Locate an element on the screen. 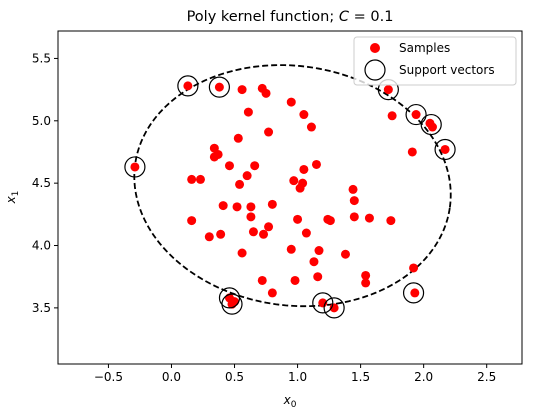 The height and width of the screenshot is (415, 533). x-tick-label: 0.5 is located at coordinates (234, 377).